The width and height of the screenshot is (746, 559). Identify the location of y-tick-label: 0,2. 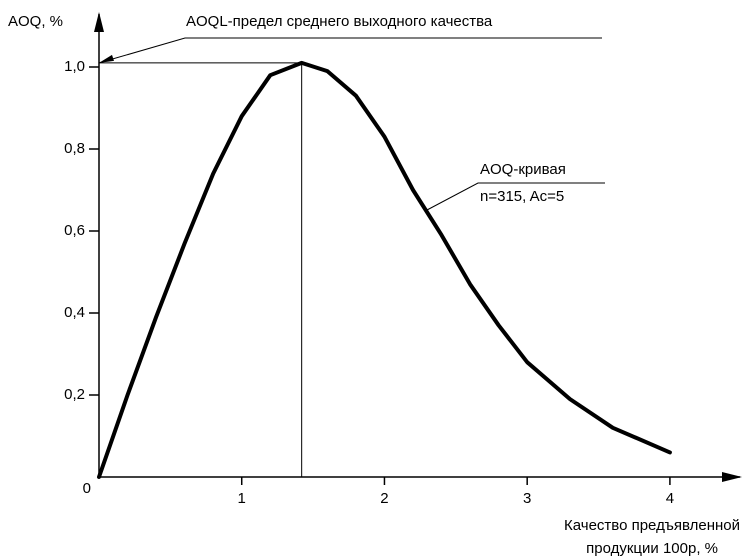
(74, 394).